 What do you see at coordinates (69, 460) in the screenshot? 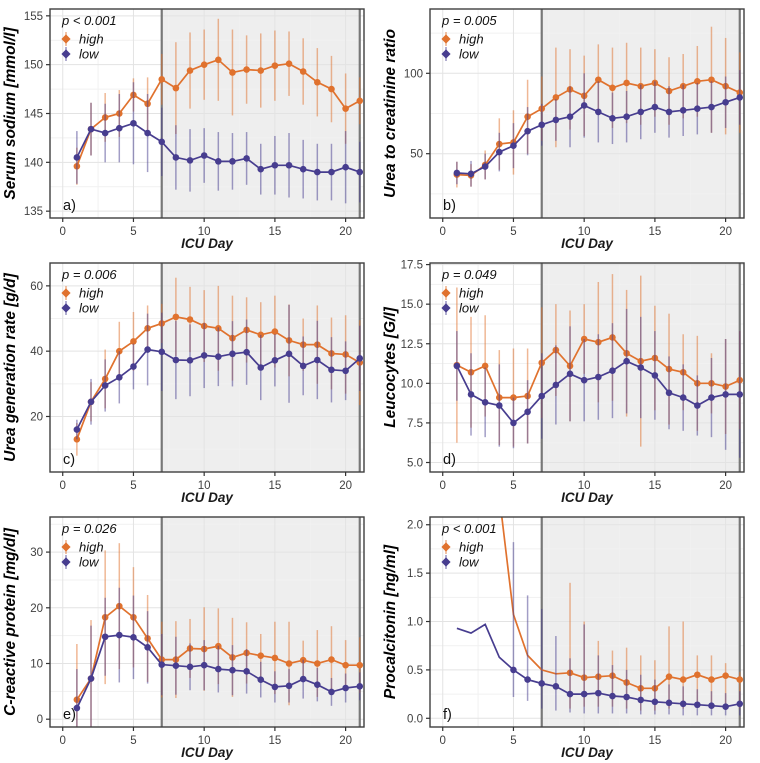
I see `panel-letter: c)` at bounding box center [69, 460].